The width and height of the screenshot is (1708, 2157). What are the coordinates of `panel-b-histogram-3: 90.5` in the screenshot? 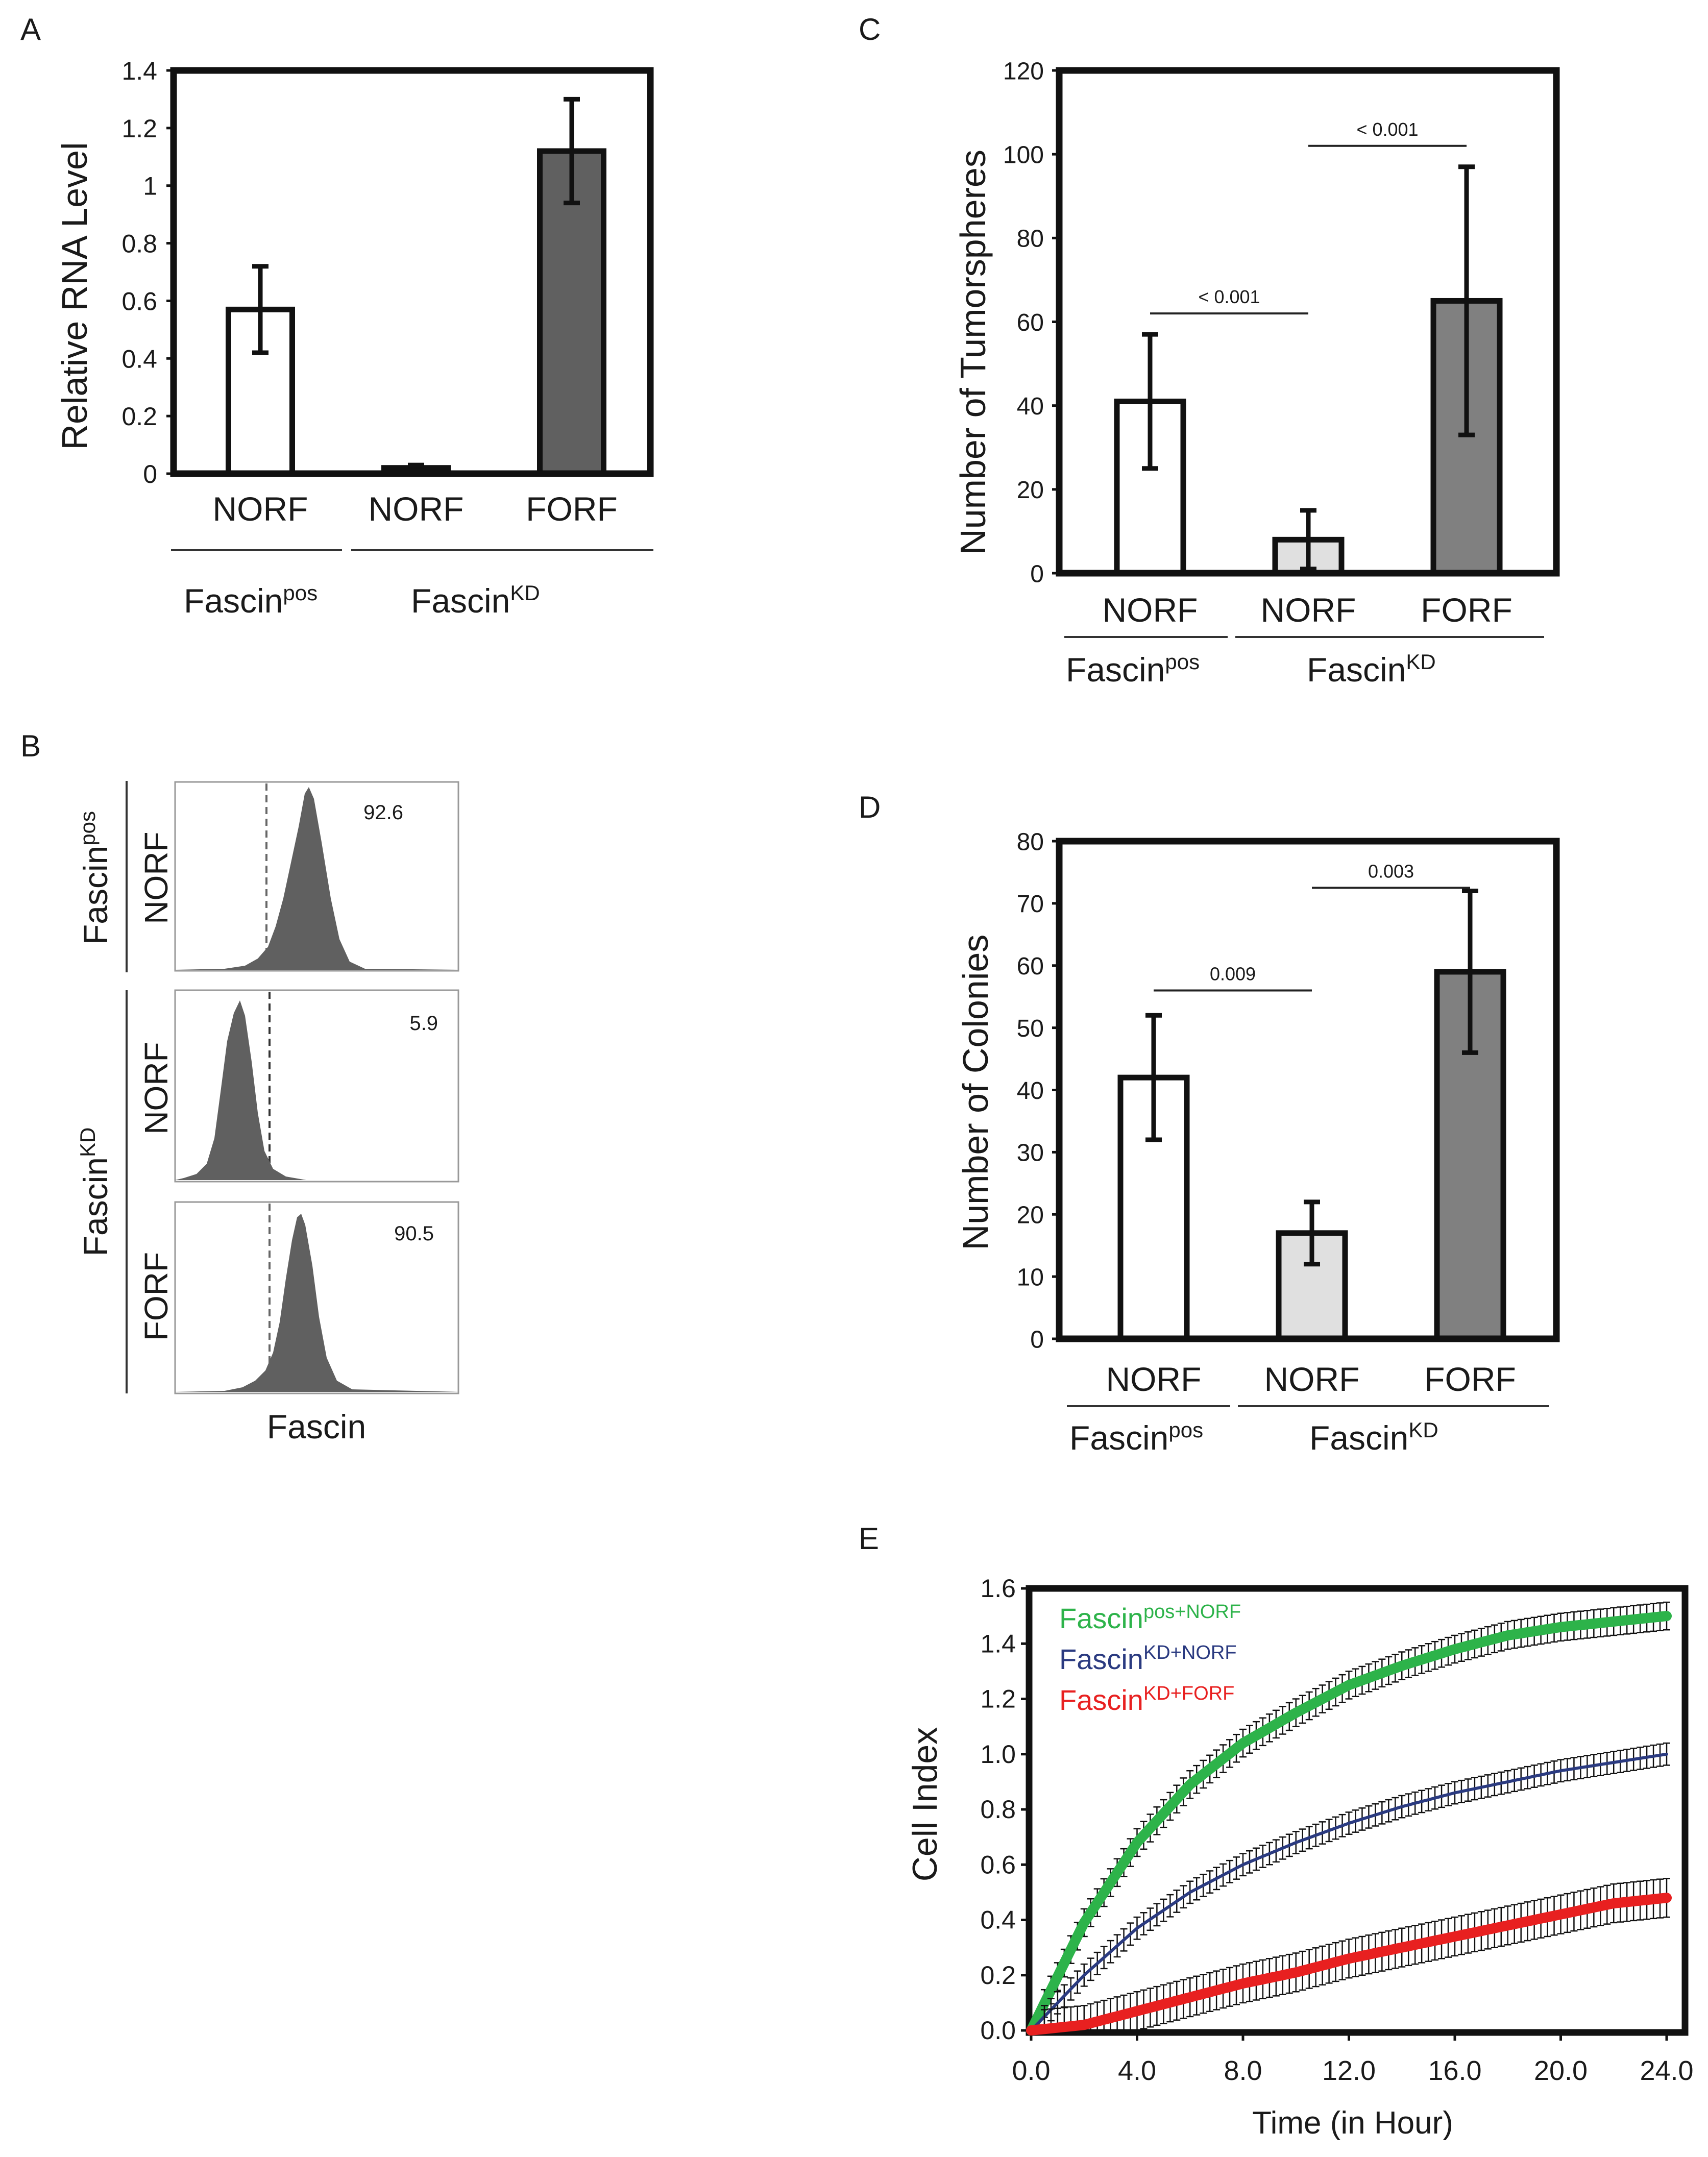 It's located at (316, 1297).